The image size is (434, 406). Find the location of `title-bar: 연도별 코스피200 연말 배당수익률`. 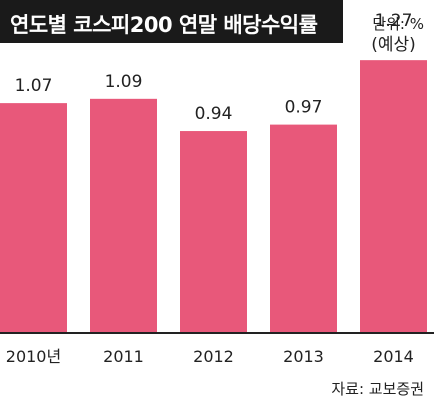

title-bar: 연도별 코스피200 연말 배당수익률 is located at coordinates (171, 21).